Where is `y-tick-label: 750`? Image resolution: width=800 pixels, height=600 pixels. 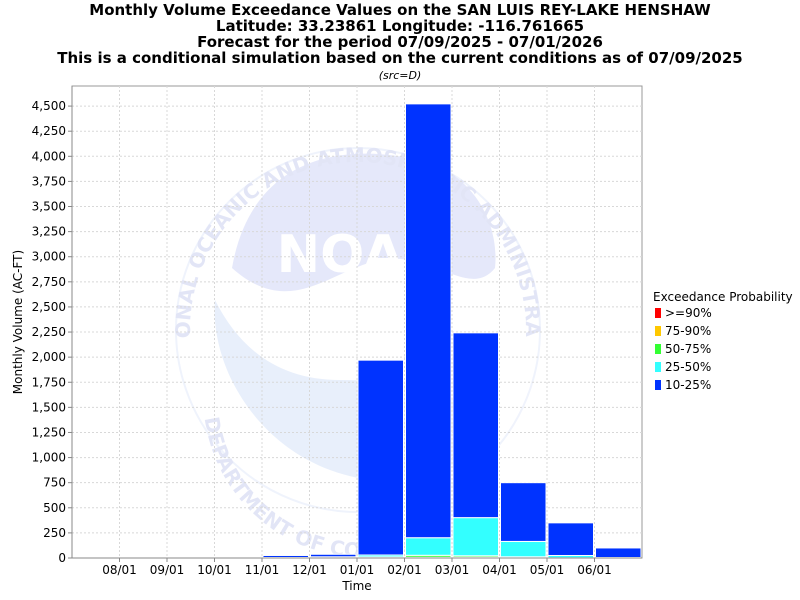 y-tick-label: 750 is located at coordinates (54, 483).